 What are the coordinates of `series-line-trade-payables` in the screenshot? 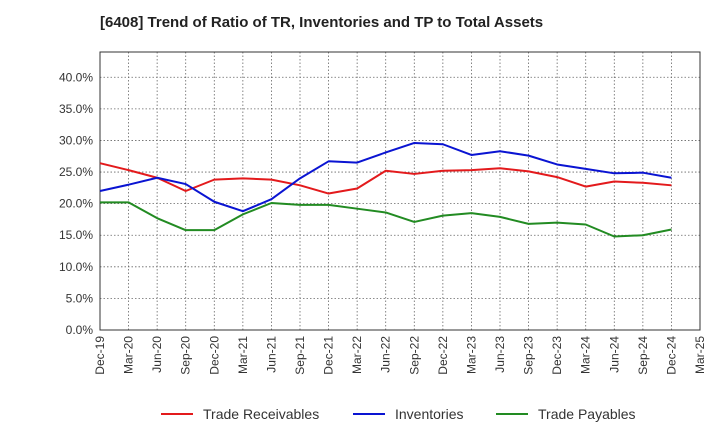 It's located at (386, 219).